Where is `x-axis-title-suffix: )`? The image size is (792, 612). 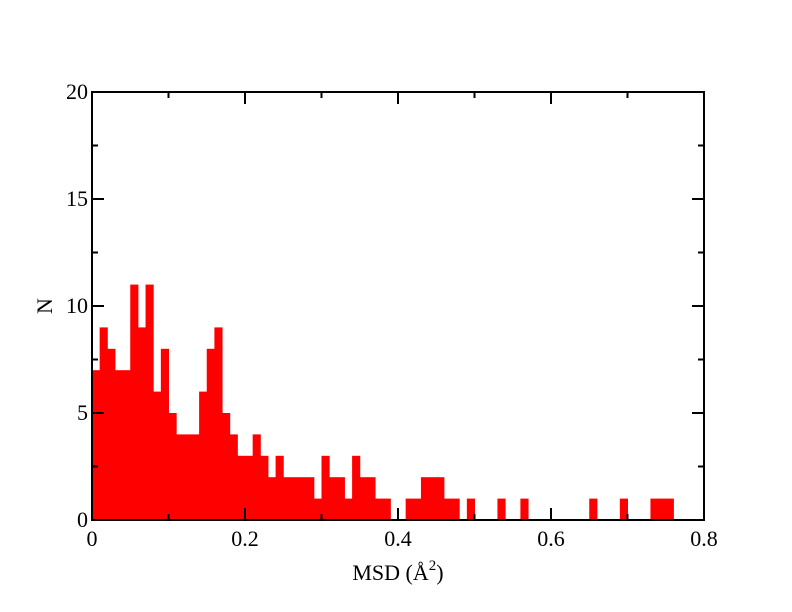 x-axis-title-suffix: ) is located at coordinates (439, 572).